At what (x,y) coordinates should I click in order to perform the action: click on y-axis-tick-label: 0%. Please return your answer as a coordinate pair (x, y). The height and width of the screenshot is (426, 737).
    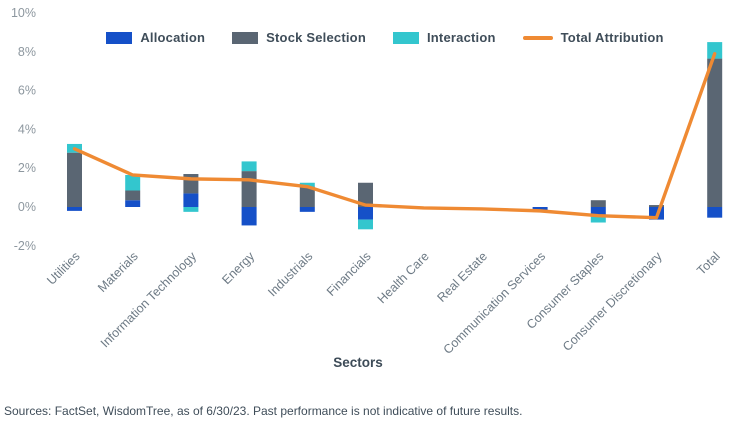
    Looking at the image, I should click on (27, 207).